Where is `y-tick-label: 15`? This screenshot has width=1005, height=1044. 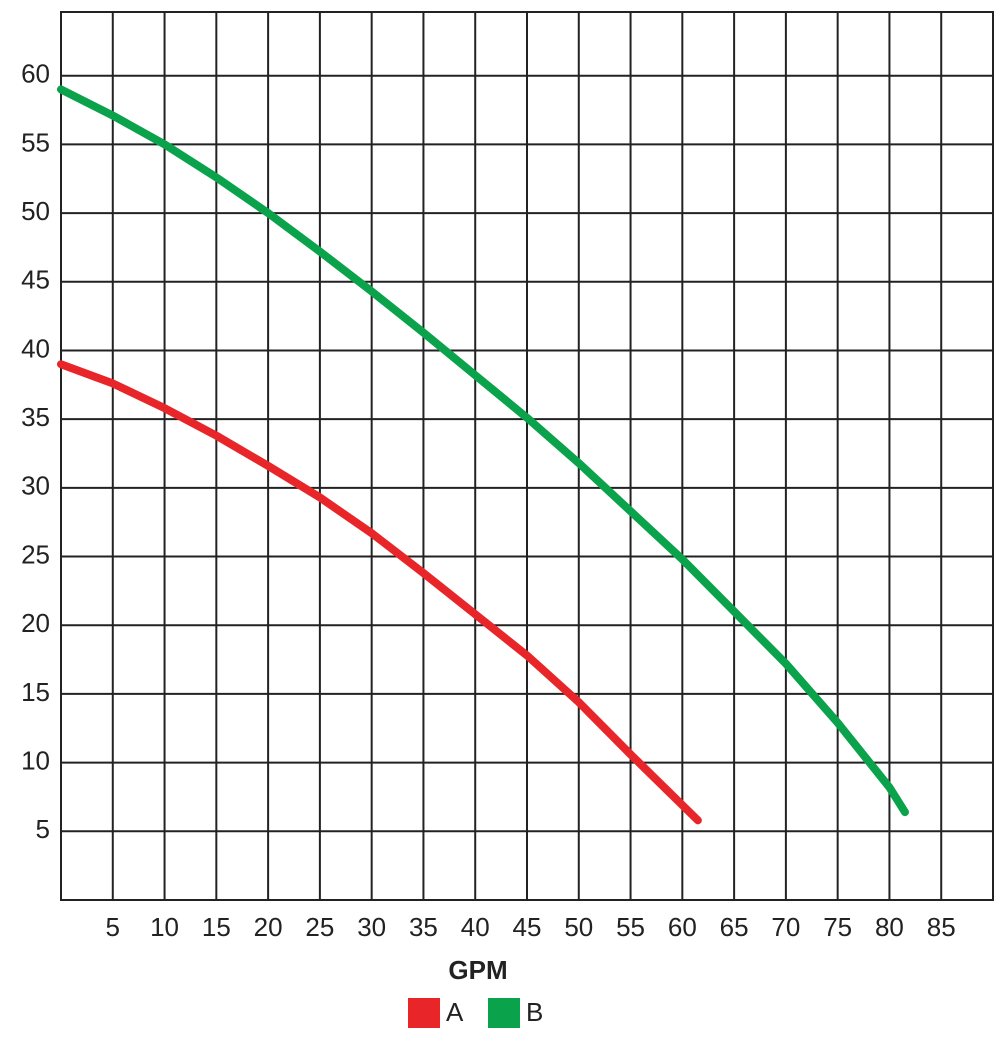 y-tick-label: 15 is located at coordinates (35, 692).